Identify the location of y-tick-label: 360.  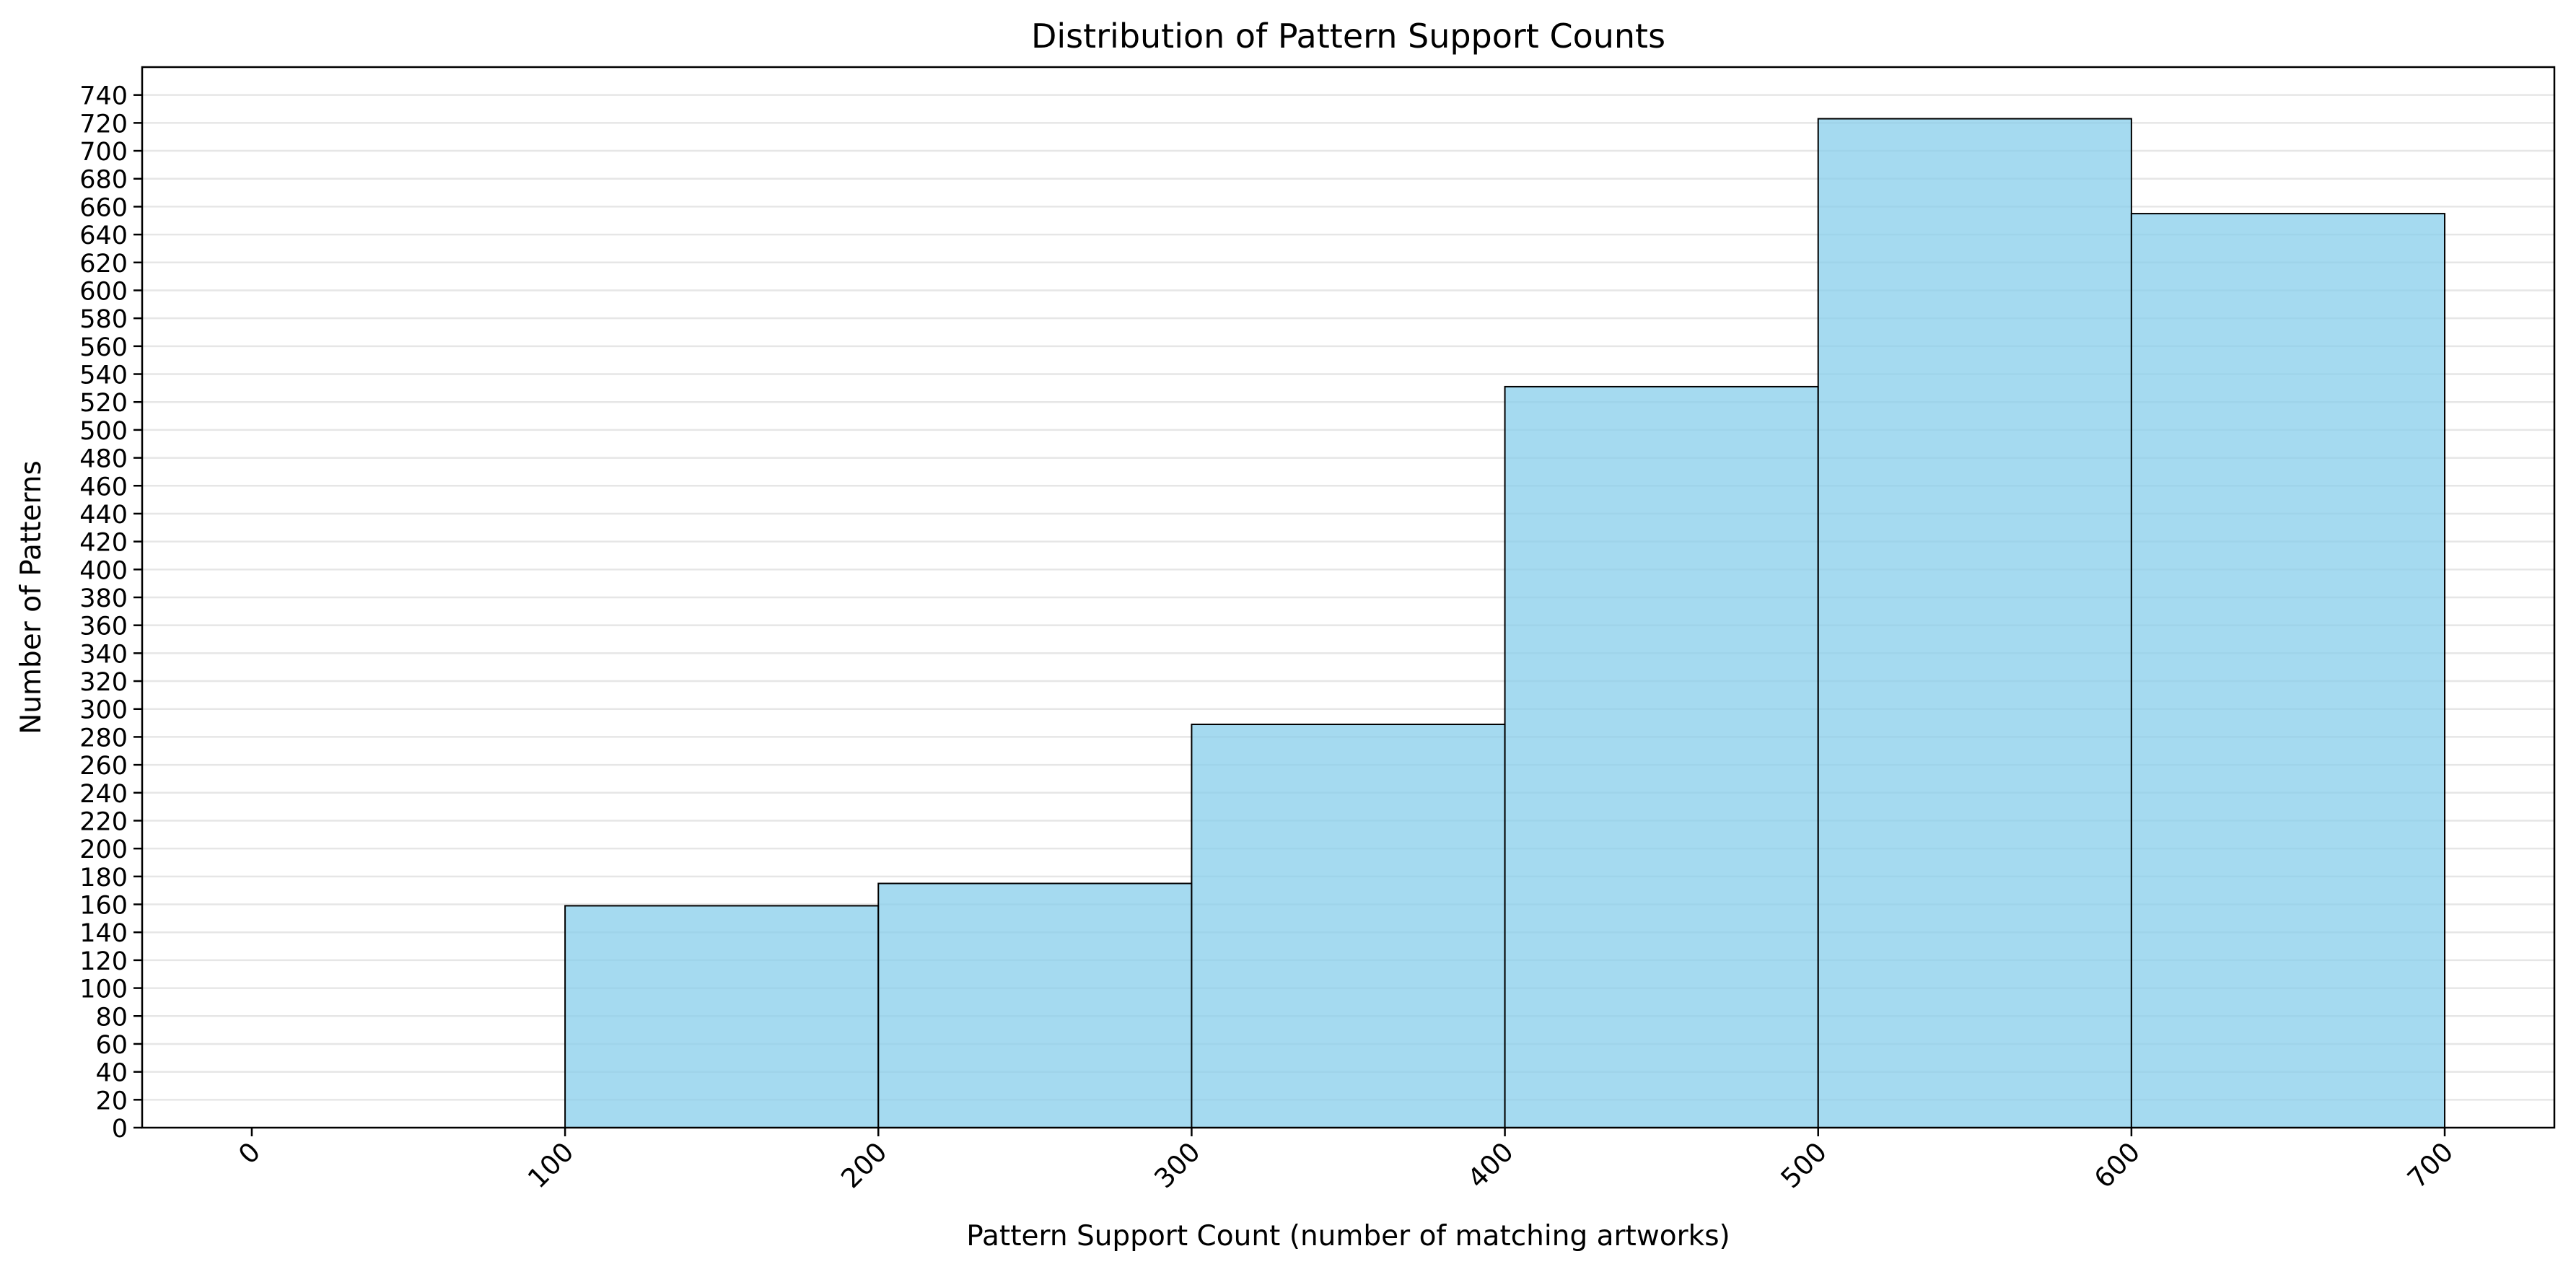
(103, 627).